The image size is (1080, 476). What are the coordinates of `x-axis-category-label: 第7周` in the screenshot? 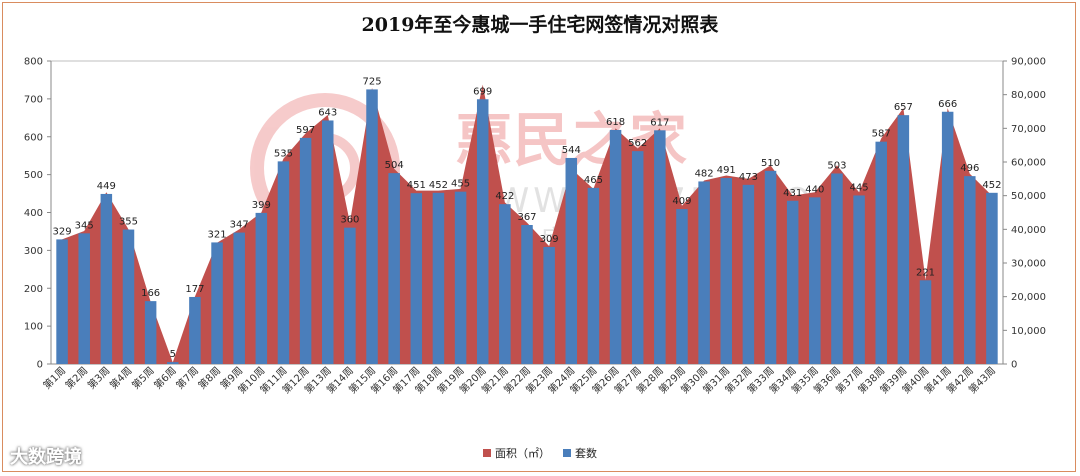 It's located at (187, 378).